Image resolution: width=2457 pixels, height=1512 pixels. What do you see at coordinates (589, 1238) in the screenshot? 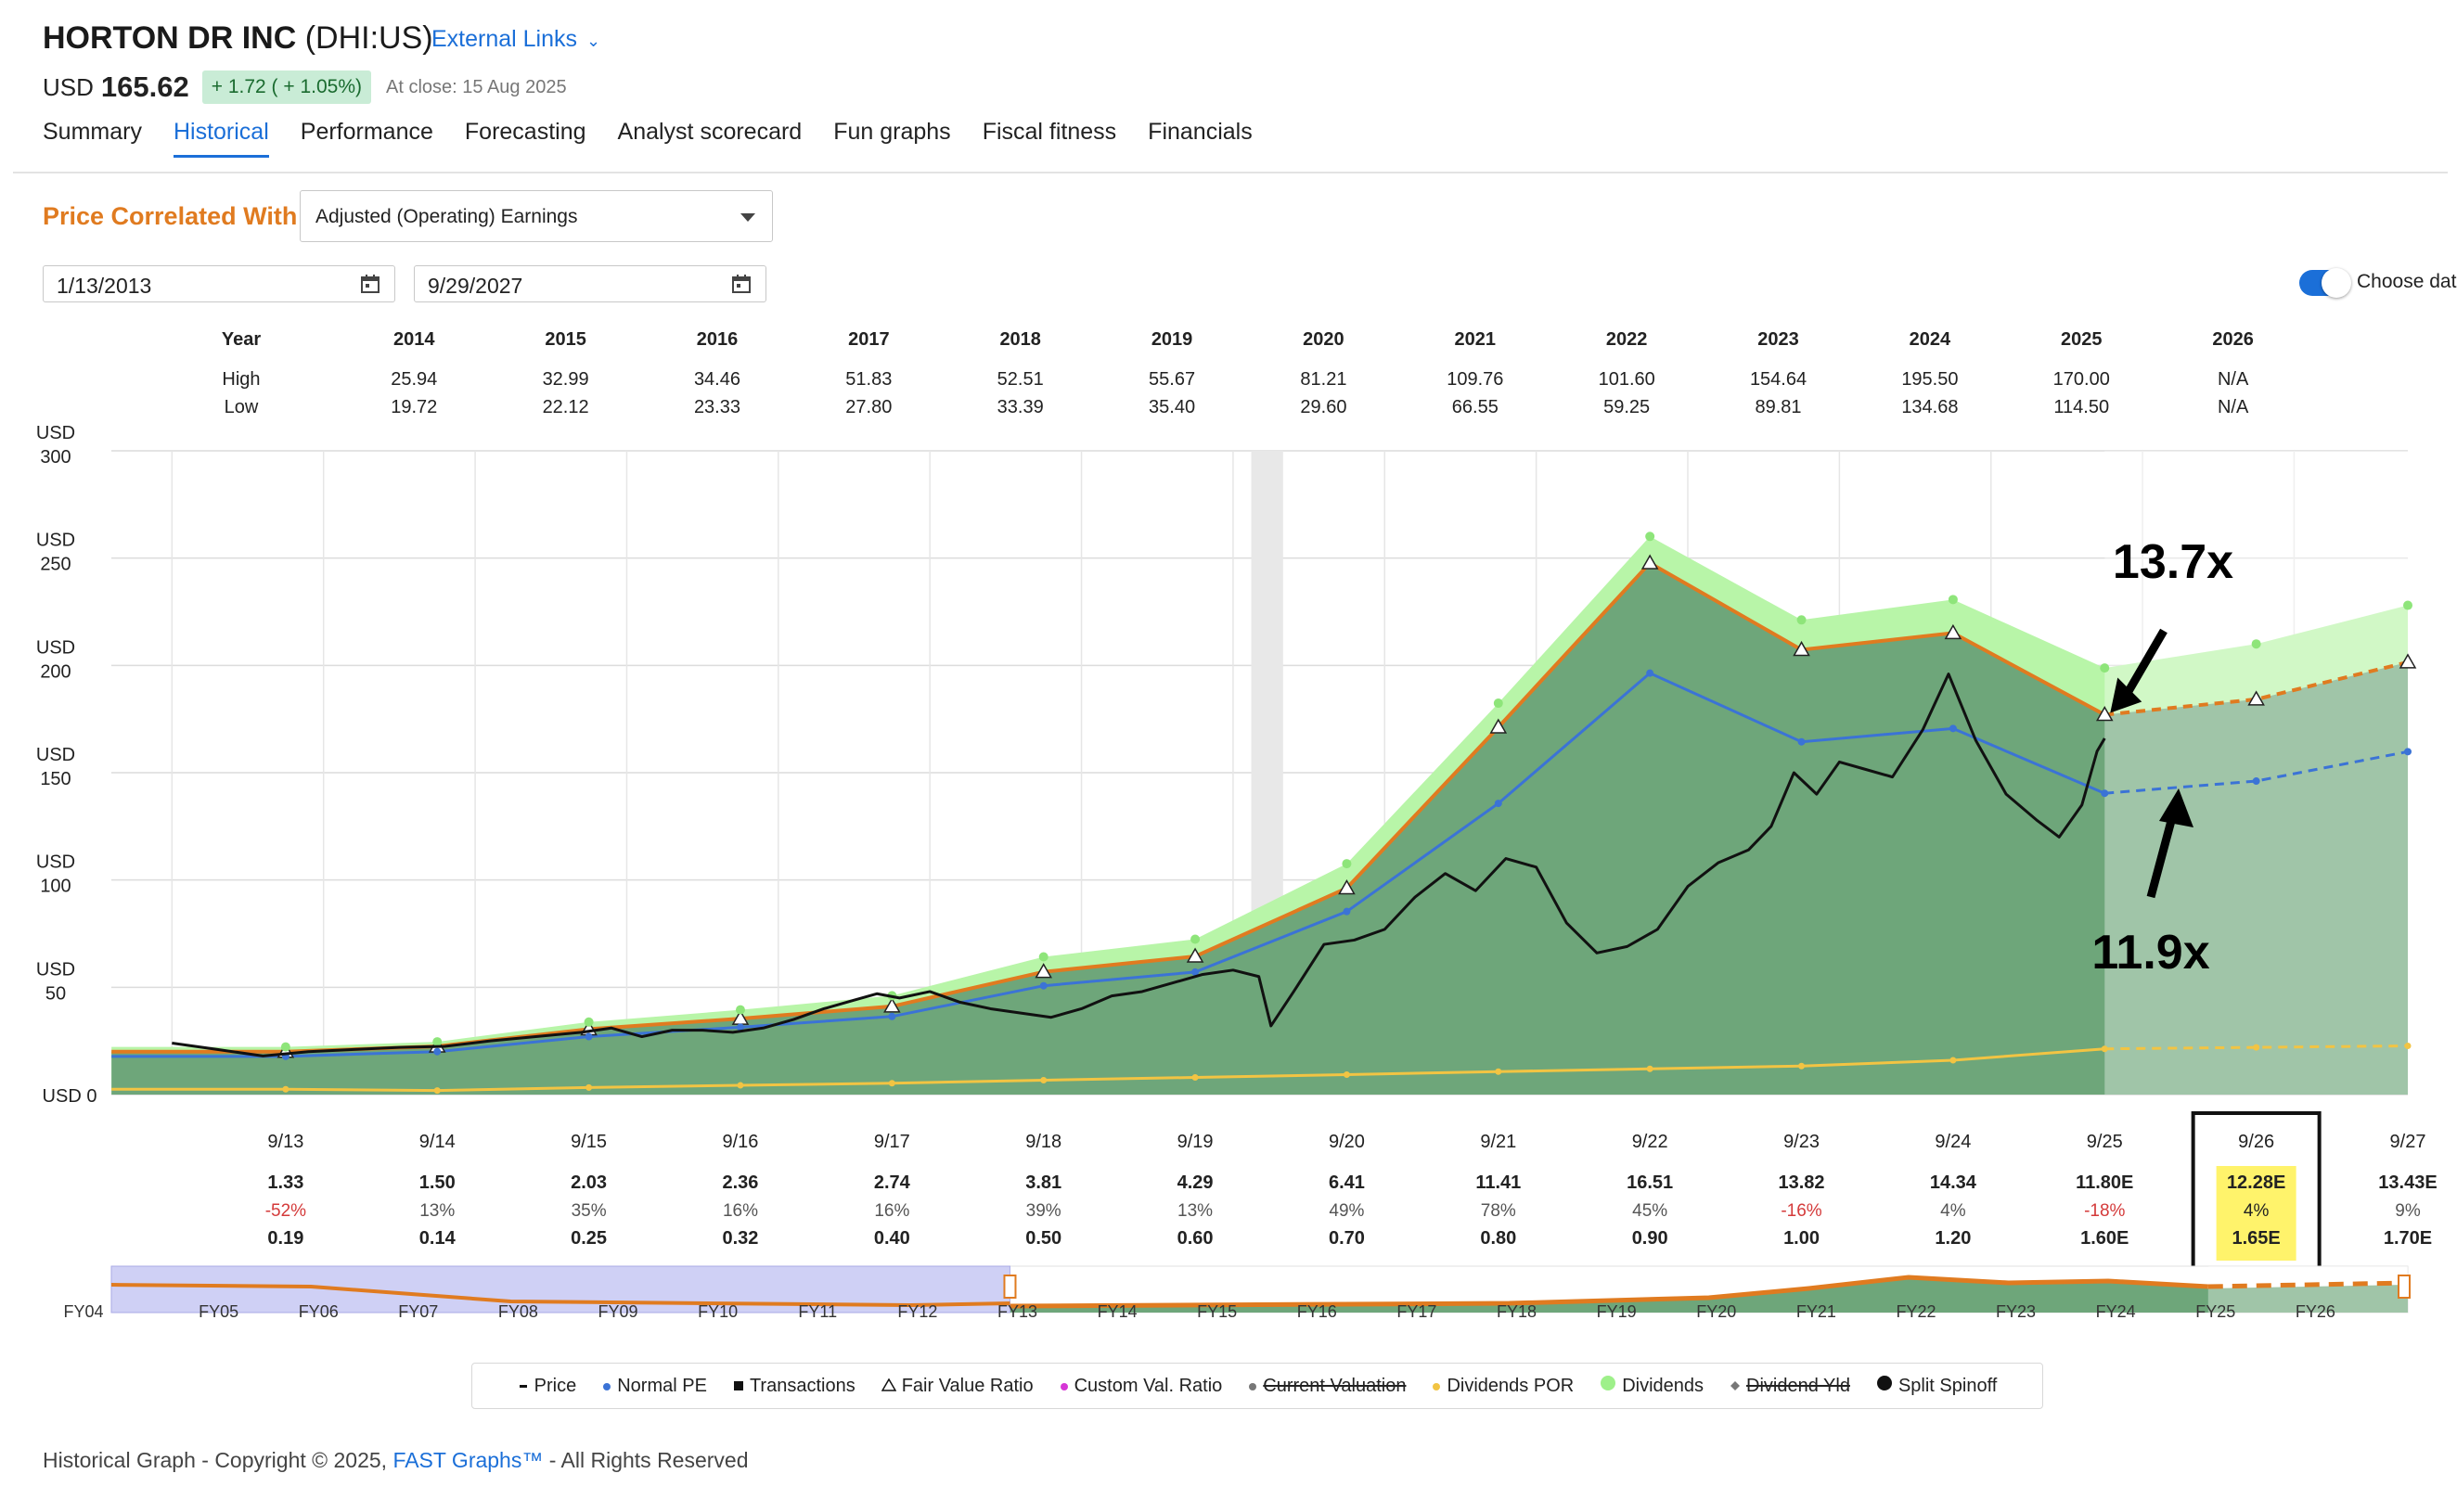
I see `dividend-value: 0.25` at bounding box center [589, 1238].